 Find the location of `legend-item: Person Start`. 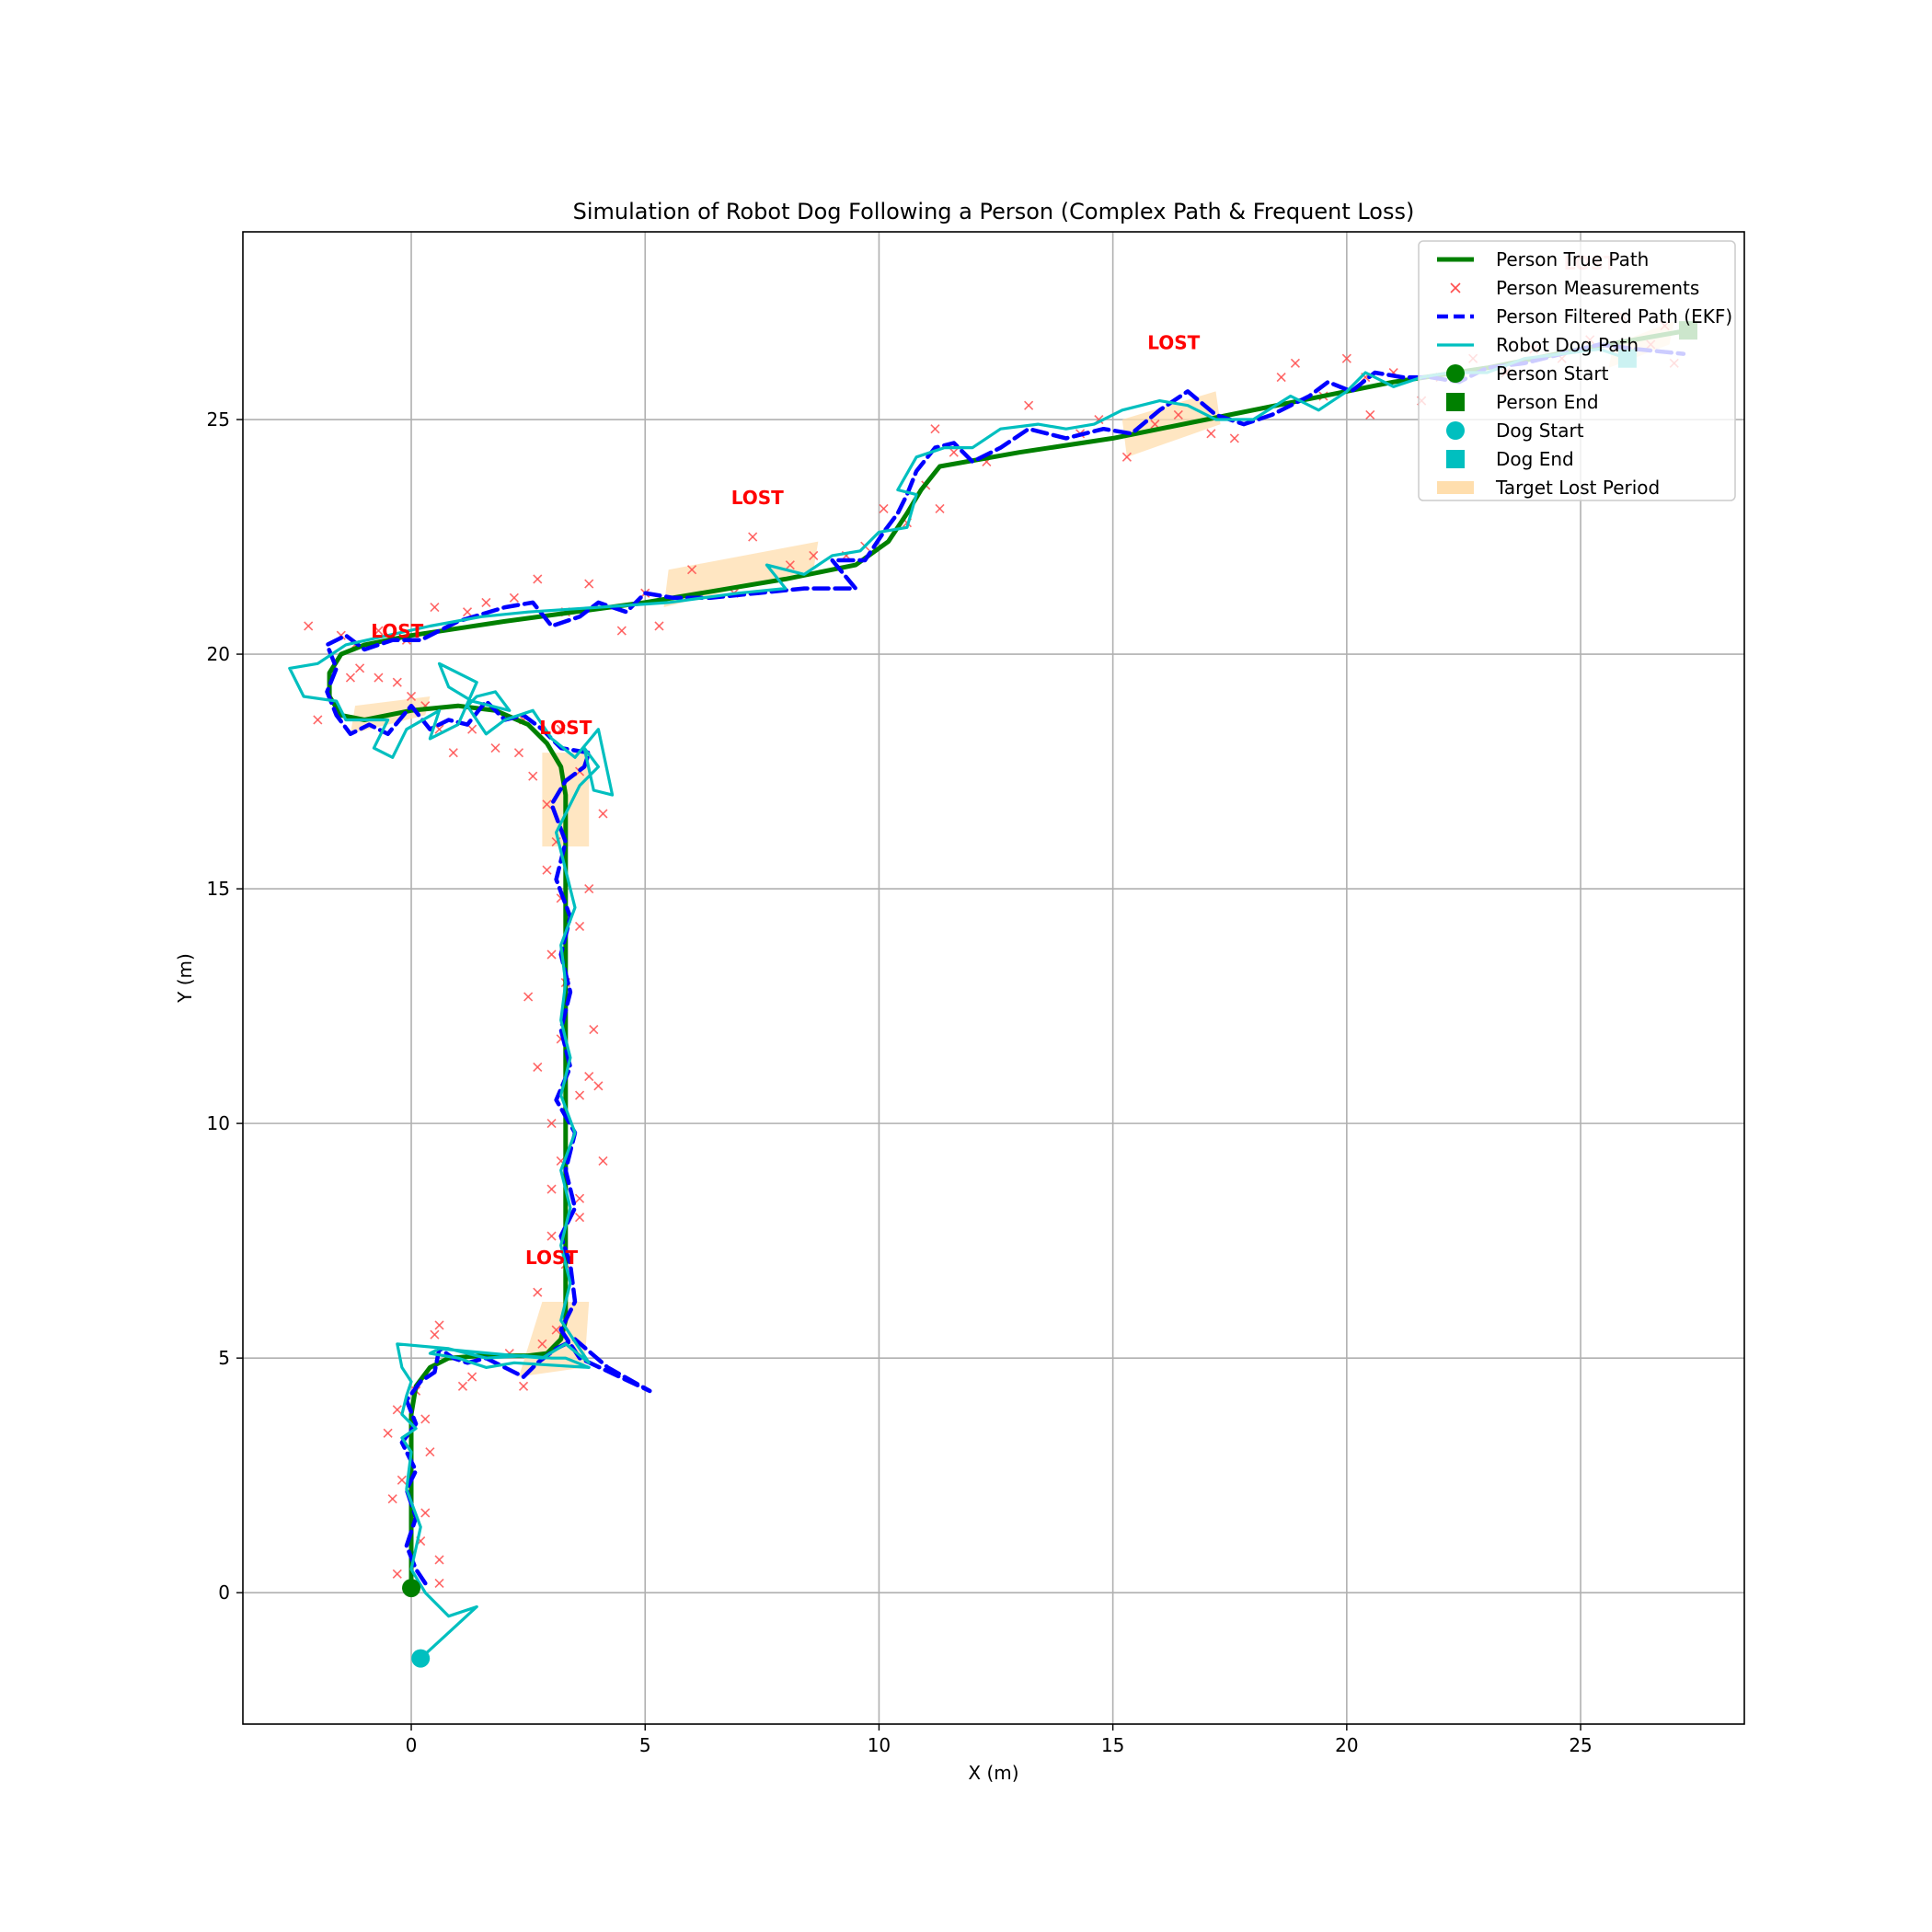

legend-item: Person Start is located at coordinates (1527, 373).